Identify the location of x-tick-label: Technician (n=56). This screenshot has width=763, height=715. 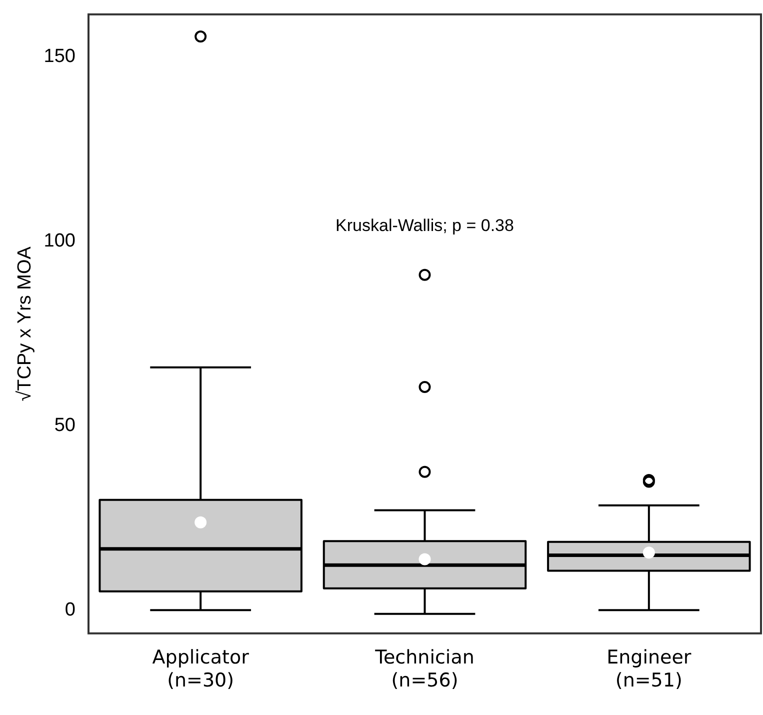
(424, 669).